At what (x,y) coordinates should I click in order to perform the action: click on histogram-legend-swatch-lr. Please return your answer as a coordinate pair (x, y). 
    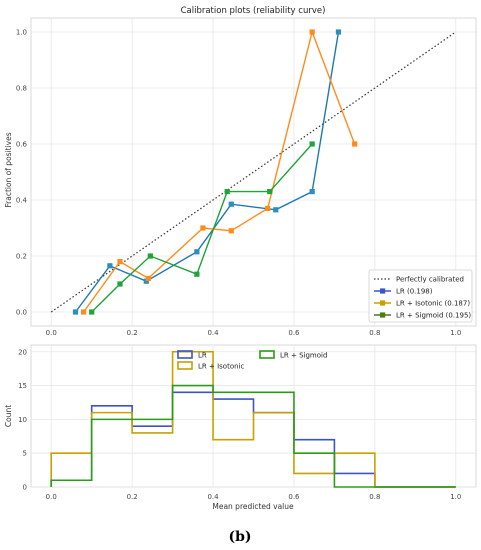
    Looking at the image, I should click on (185, 354).